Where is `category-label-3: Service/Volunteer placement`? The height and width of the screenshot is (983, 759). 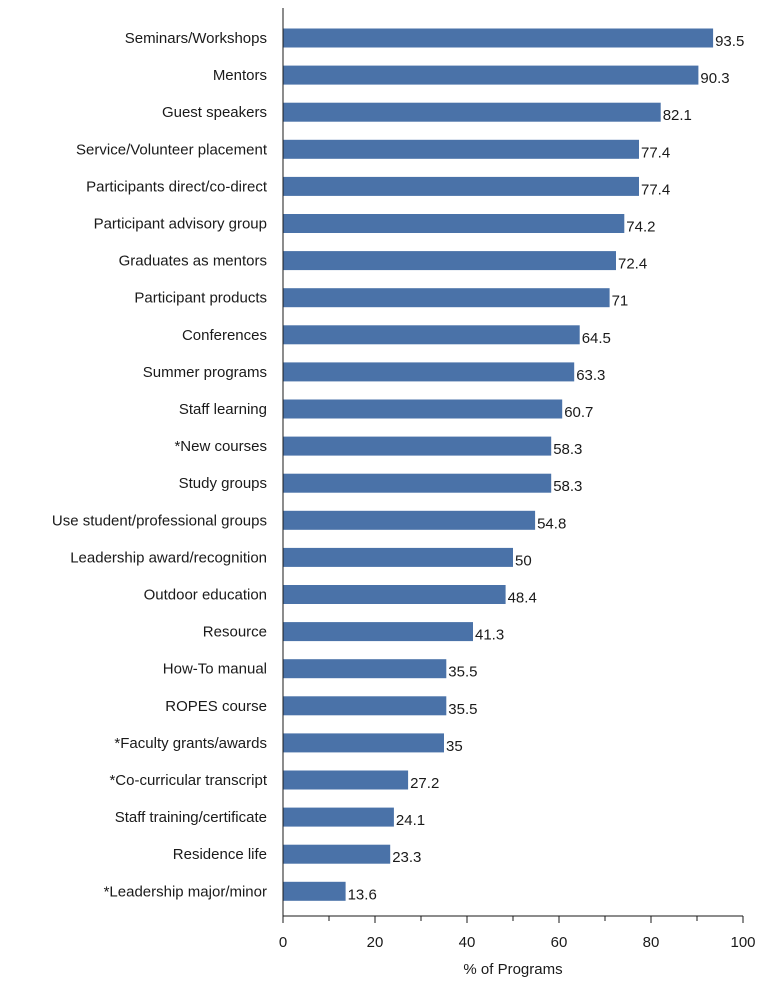 category-label-3: Service/Volunteer placement is located at coordinates (172, 149).